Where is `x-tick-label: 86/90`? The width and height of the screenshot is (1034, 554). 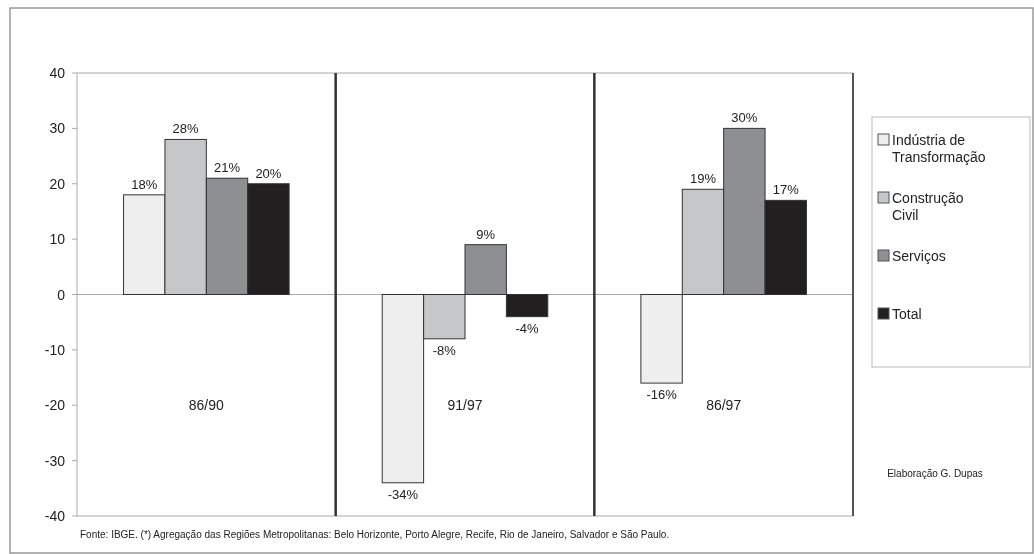
x-tick-label: 86/90 is located at coordinates (206, 405).